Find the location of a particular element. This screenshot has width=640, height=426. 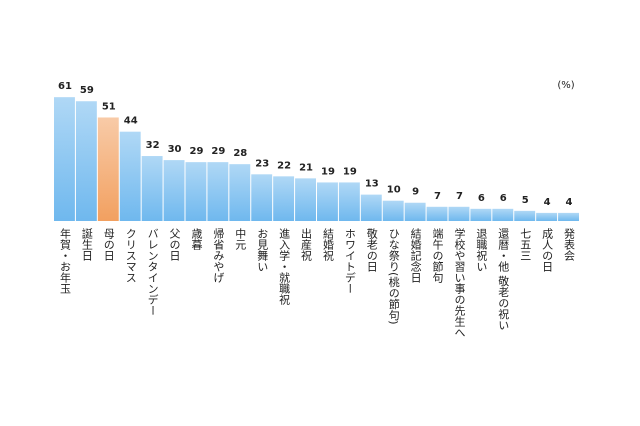

category-label: 結婚記念日 is located at coordinates (415, 255).